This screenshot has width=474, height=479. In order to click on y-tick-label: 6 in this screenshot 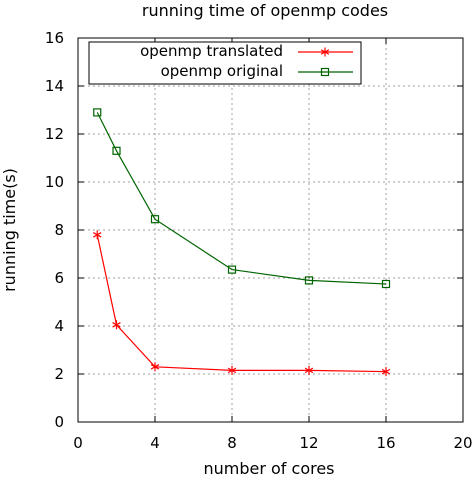, I will do `click(59, 278)`.